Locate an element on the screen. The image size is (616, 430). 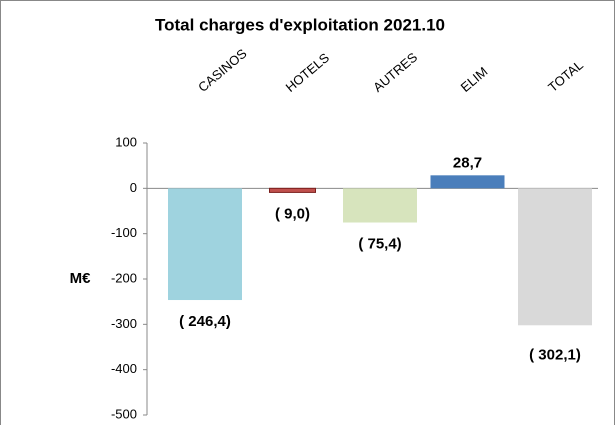
y-tick-label: -400 is located at coordinates (124, 368).